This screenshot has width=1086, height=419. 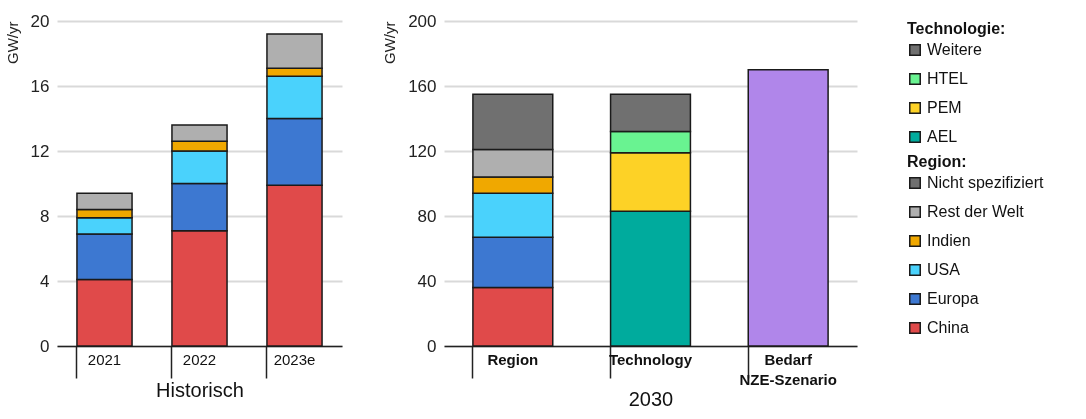 I want to click on legend-label: AEL, so click(x=942, y=136).